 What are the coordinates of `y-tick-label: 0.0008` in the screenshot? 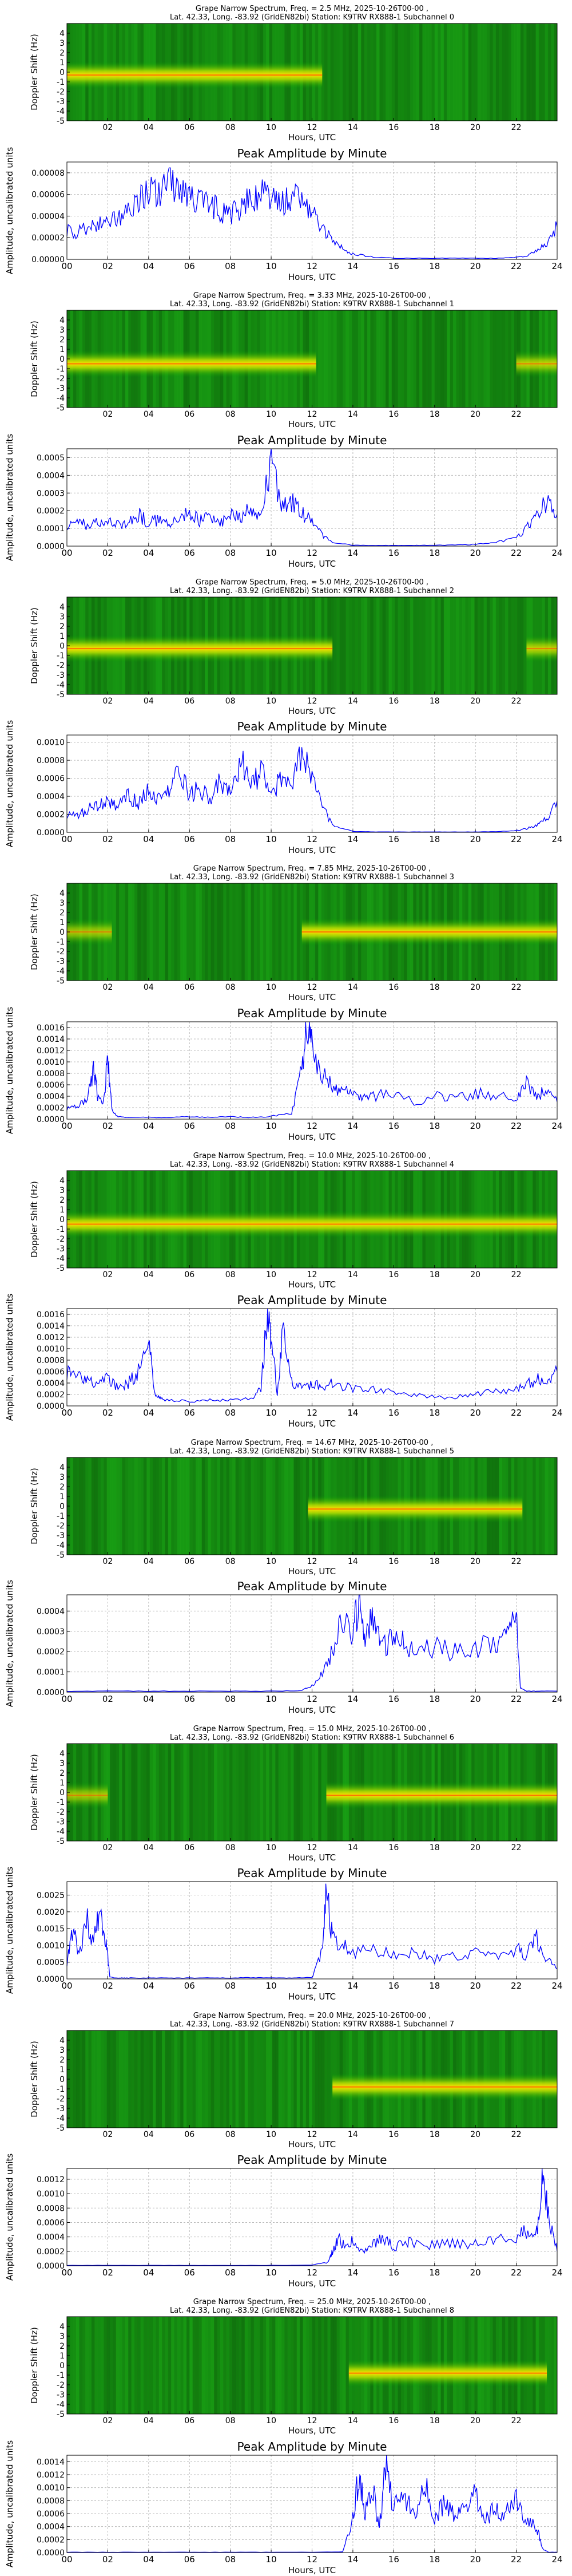 It's located at (51, 1073).